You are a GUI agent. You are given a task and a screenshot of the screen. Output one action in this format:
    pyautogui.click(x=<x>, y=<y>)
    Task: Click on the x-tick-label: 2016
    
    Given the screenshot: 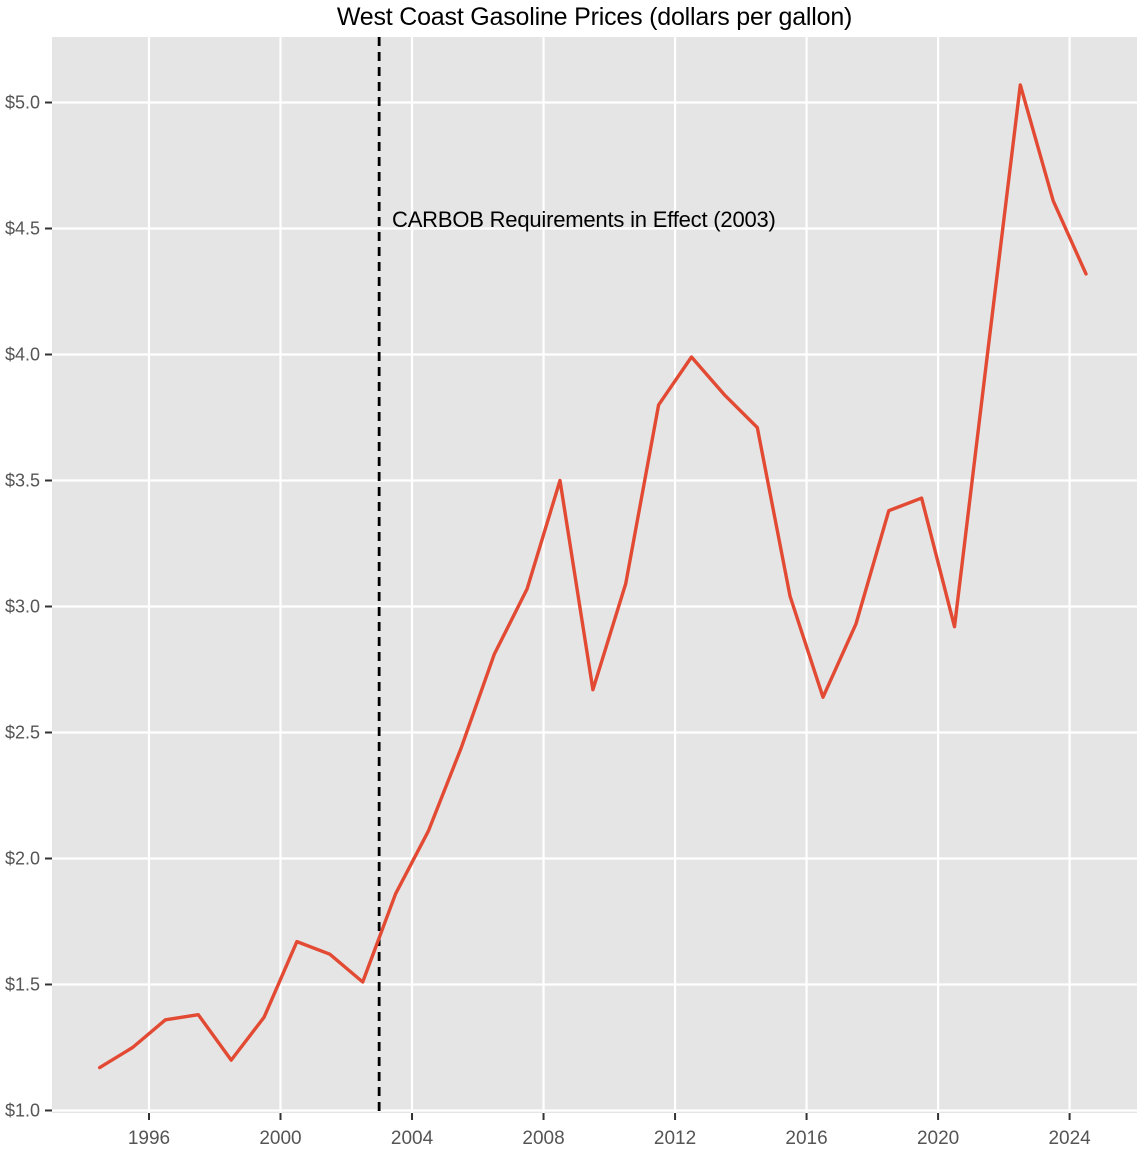 What is the action you would take?
    pyautogui.click(x=806, y=1138)
    